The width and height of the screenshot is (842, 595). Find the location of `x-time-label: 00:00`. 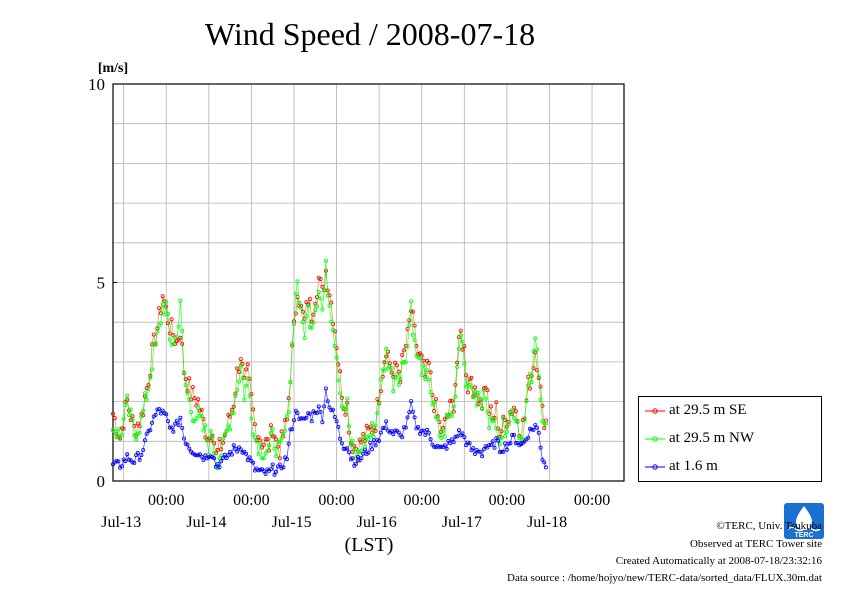

x-time-label: 00:00 is located at coordinates (336, 500).